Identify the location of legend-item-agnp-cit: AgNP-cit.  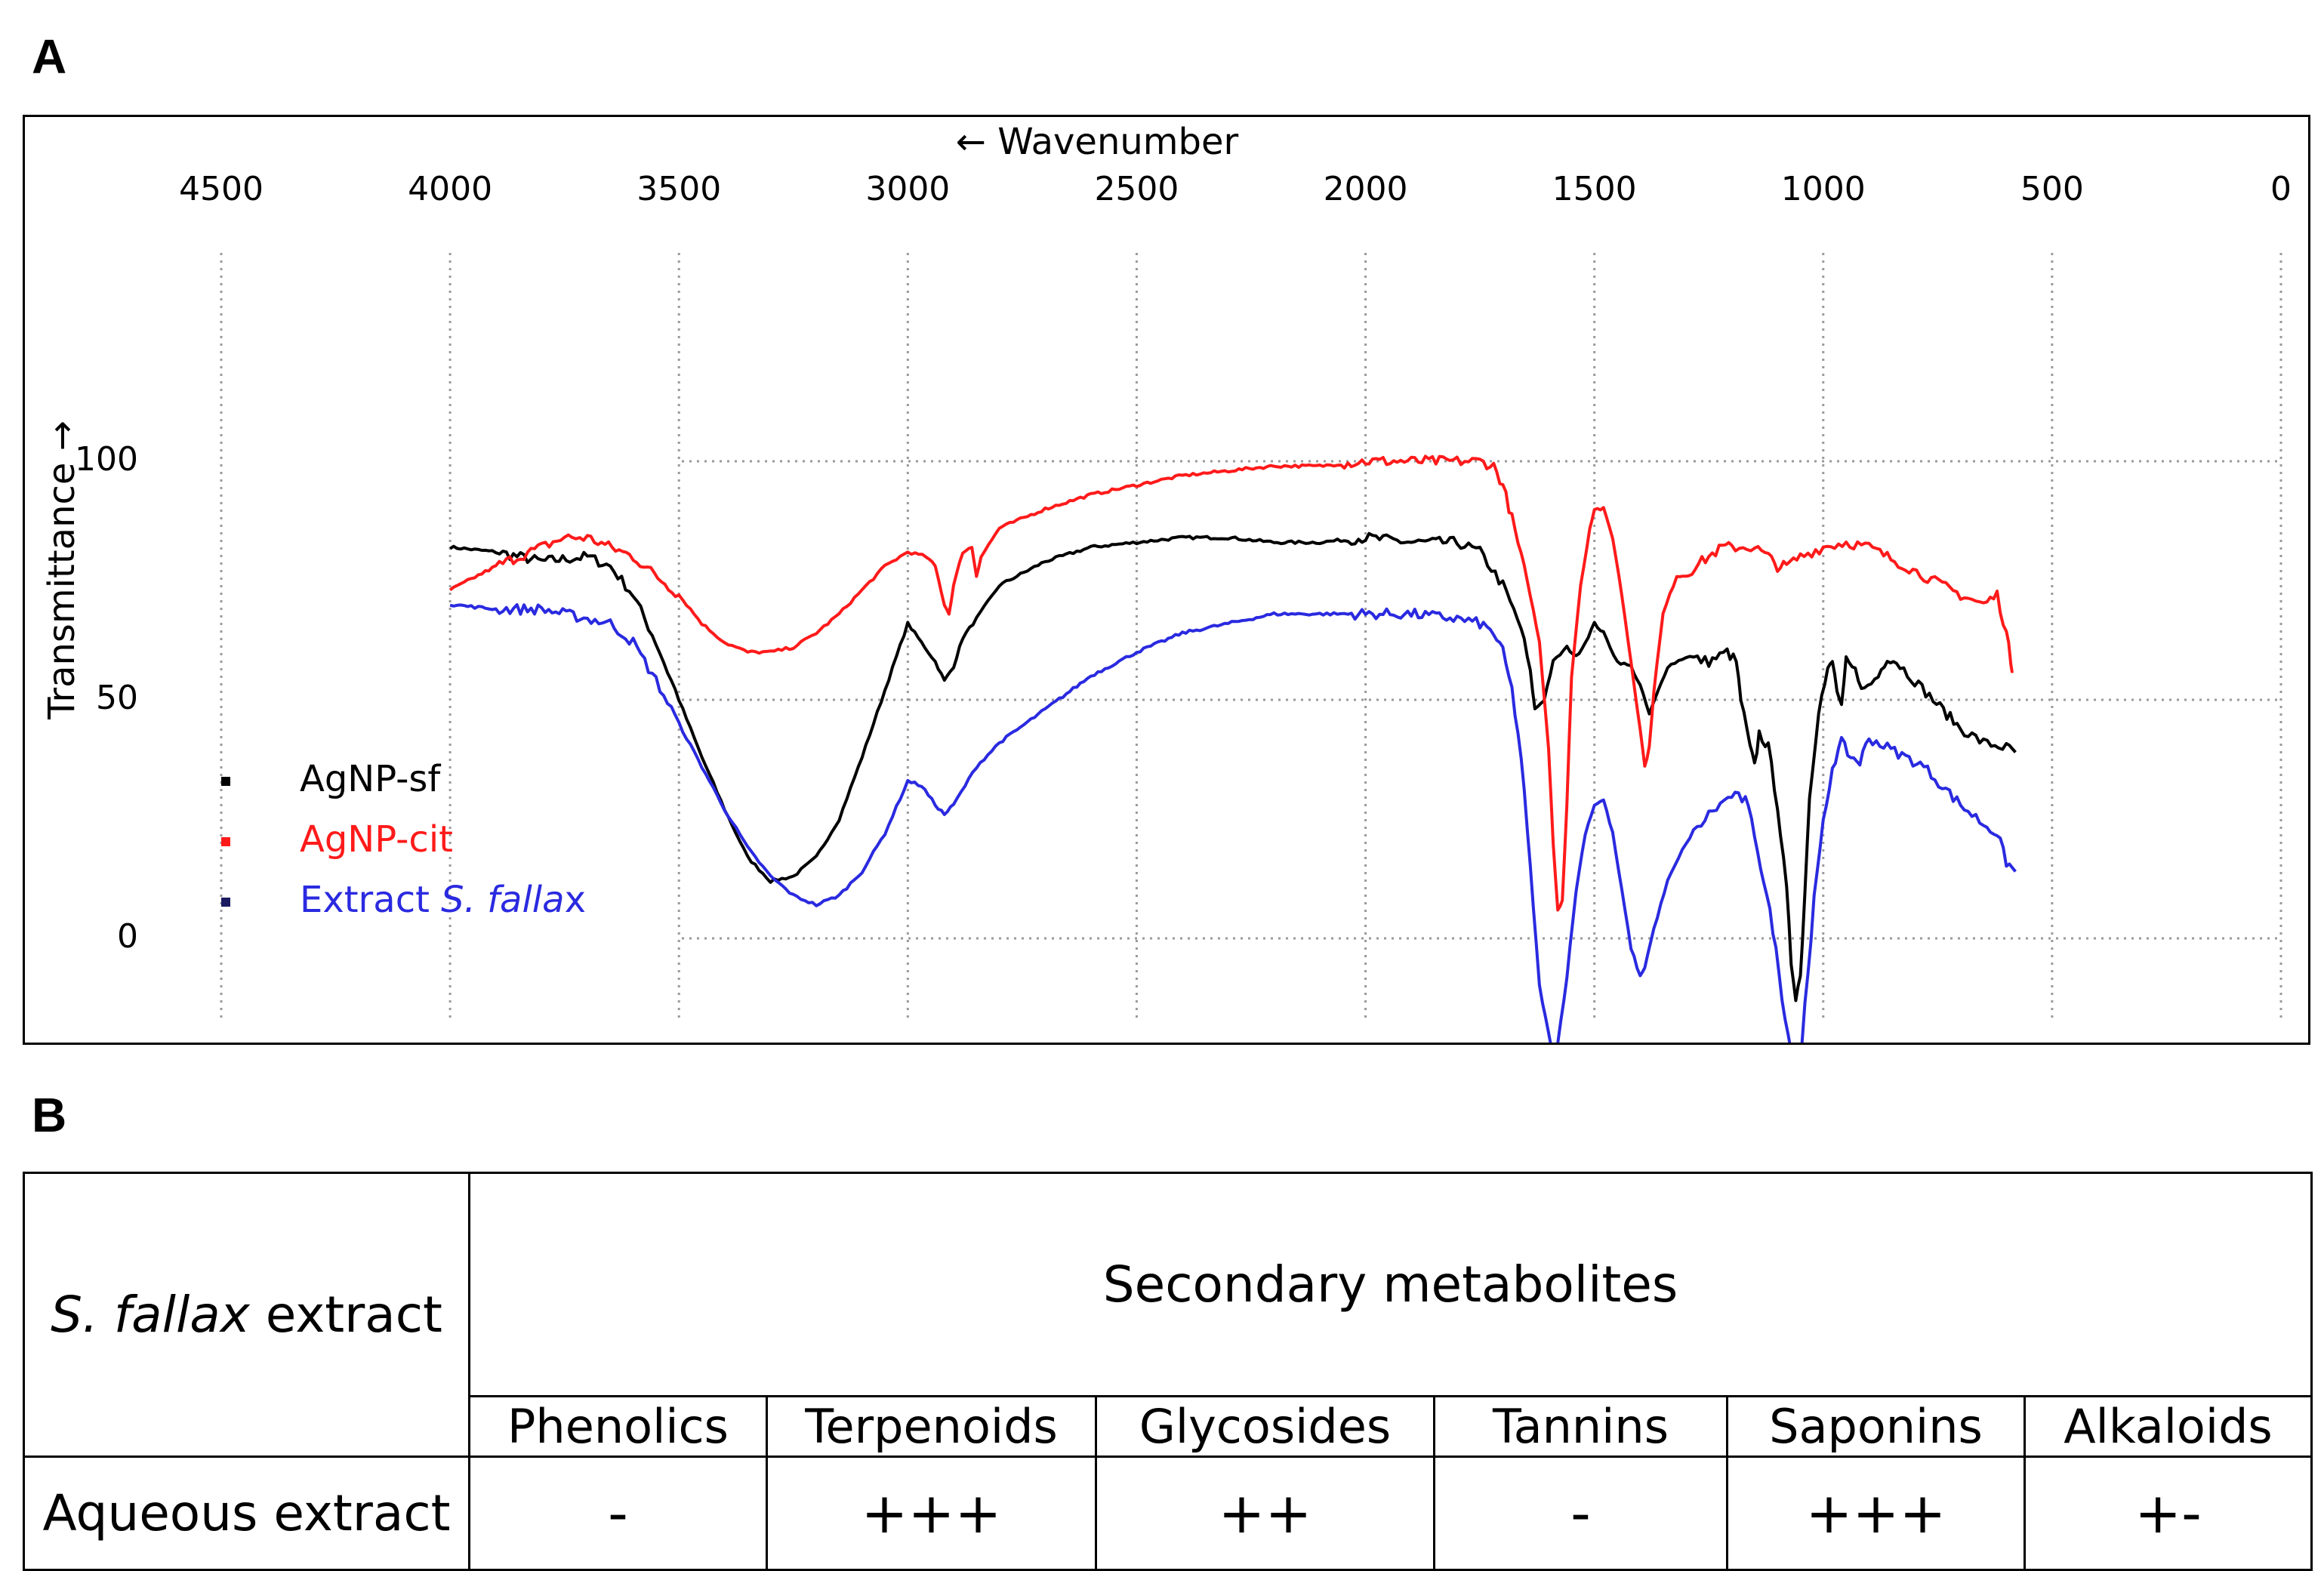
(337, 839).